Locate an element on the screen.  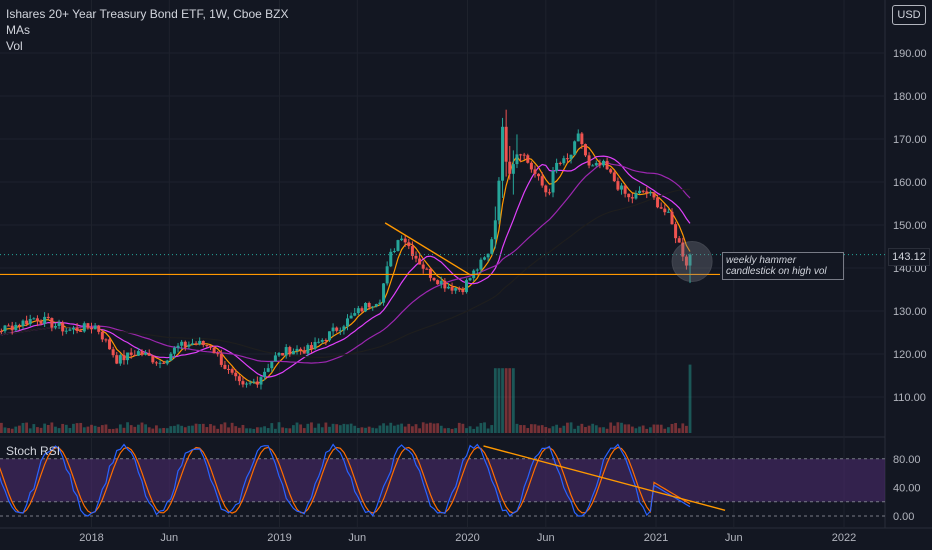
currency-button: USD is located at coordinates (909, 15).